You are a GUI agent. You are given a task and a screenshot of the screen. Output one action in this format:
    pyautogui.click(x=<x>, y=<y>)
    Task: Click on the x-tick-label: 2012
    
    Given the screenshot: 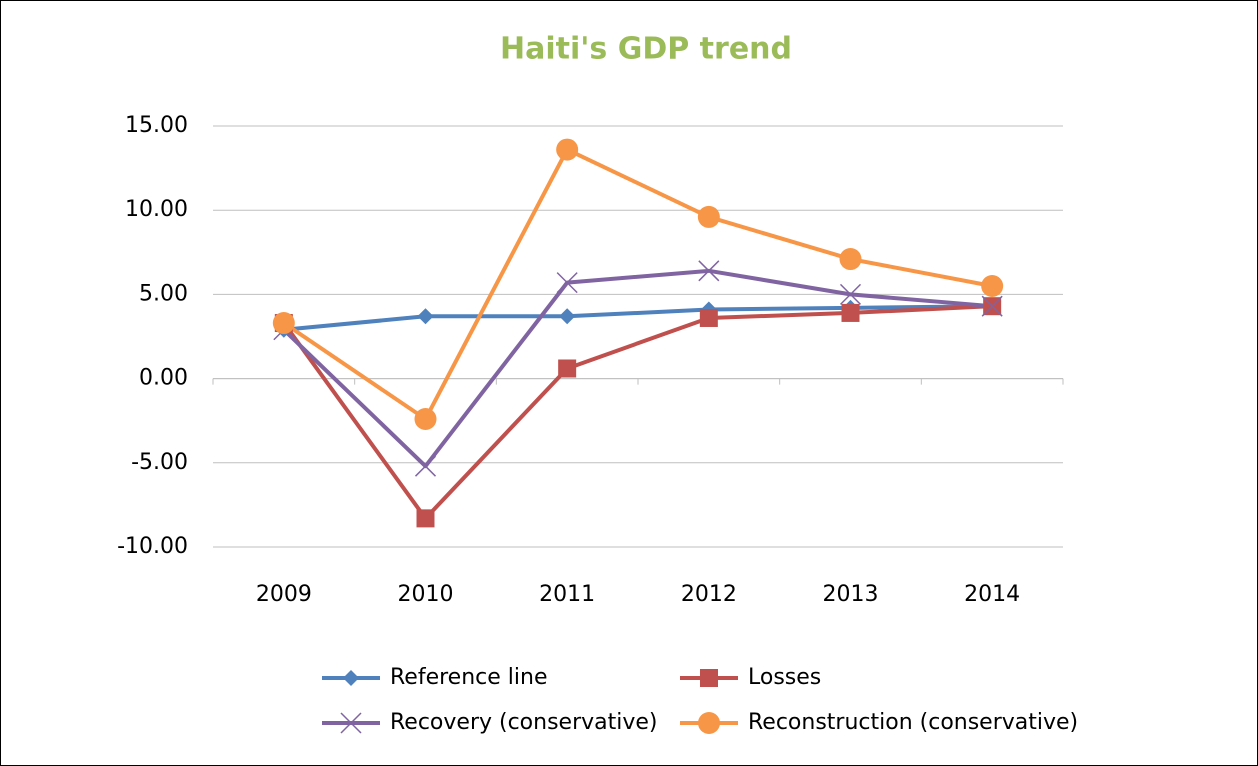 What is the action you would take?
    pyautogui.click(x=709, y=594)
    